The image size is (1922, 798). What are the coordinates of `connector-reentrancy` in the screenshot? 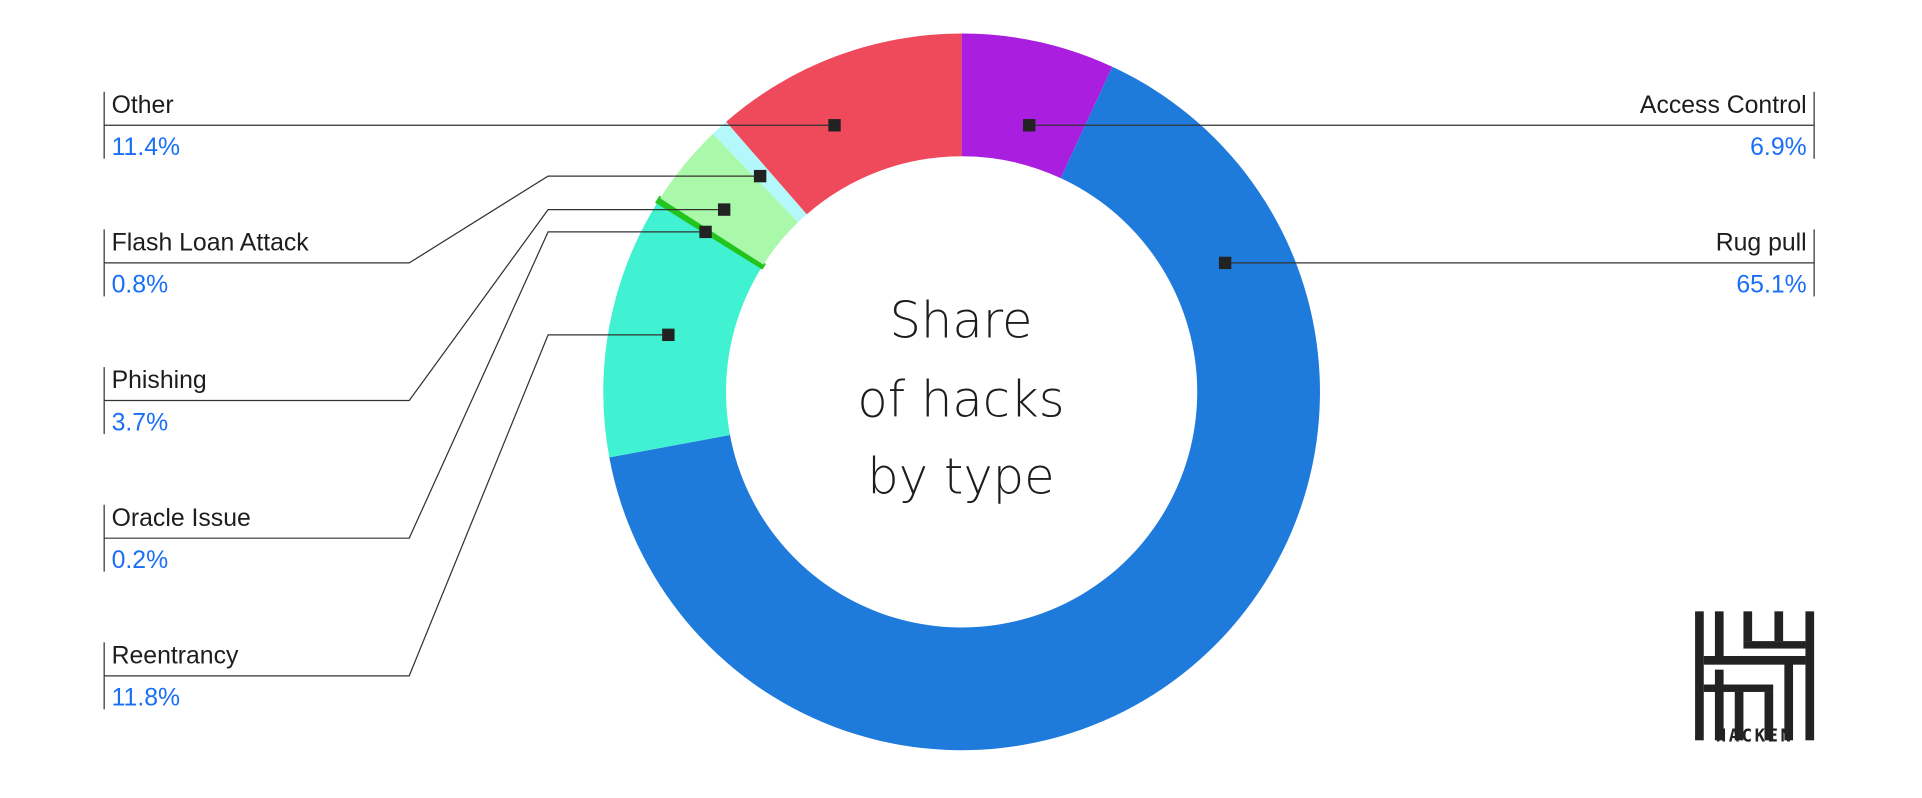 It's located at (386, 505).